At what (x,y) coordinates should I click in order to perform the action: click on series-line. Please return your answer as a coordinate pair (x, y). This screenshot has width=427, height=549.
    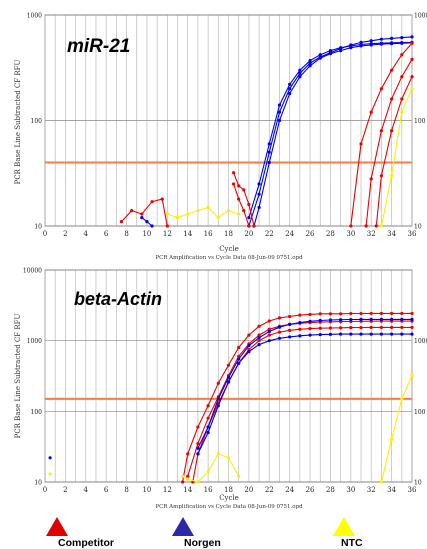
    Looking at the image, I should click on (203, 212).